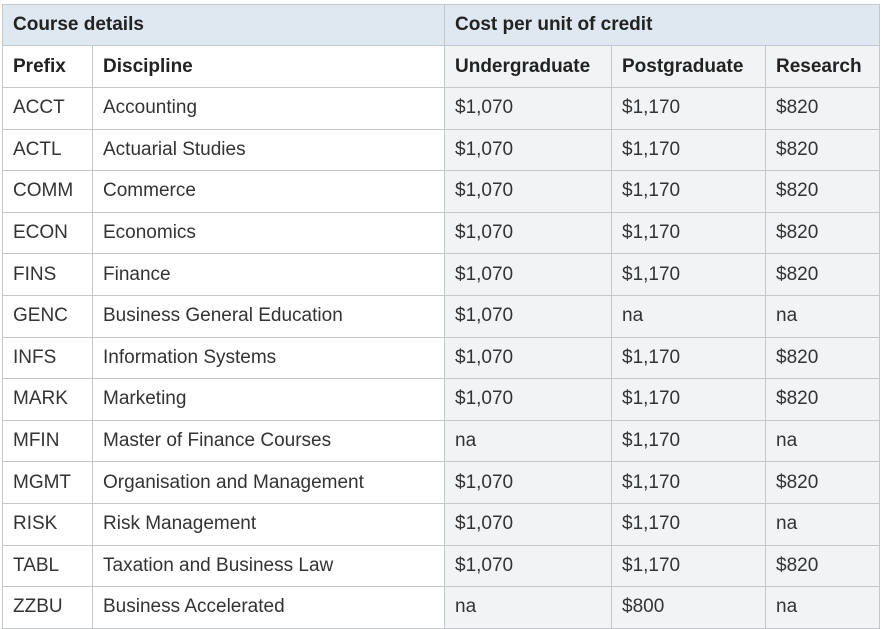 The height and width of the screenshot is (629, 883). I want to click on column-header-postgraduate: Postgraduate, so click(688, 66).